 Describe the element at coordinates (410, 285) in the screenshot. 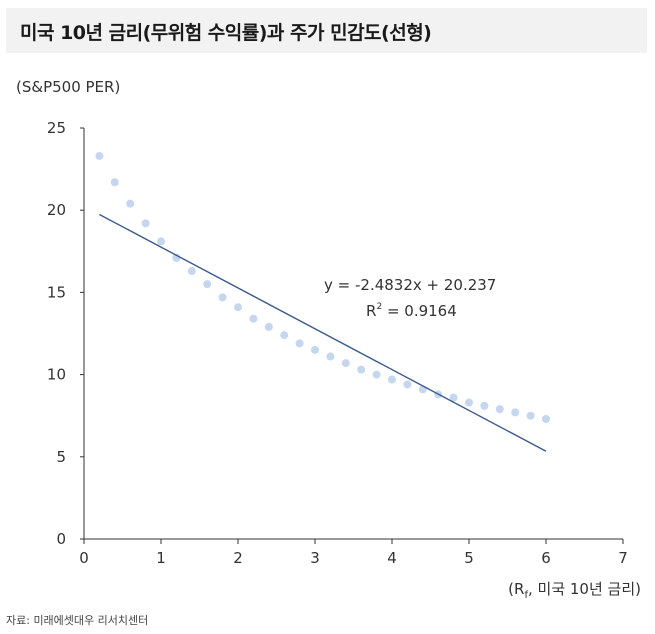

I see `regression-equation: y = -2.4832x + 20.237` at that location.